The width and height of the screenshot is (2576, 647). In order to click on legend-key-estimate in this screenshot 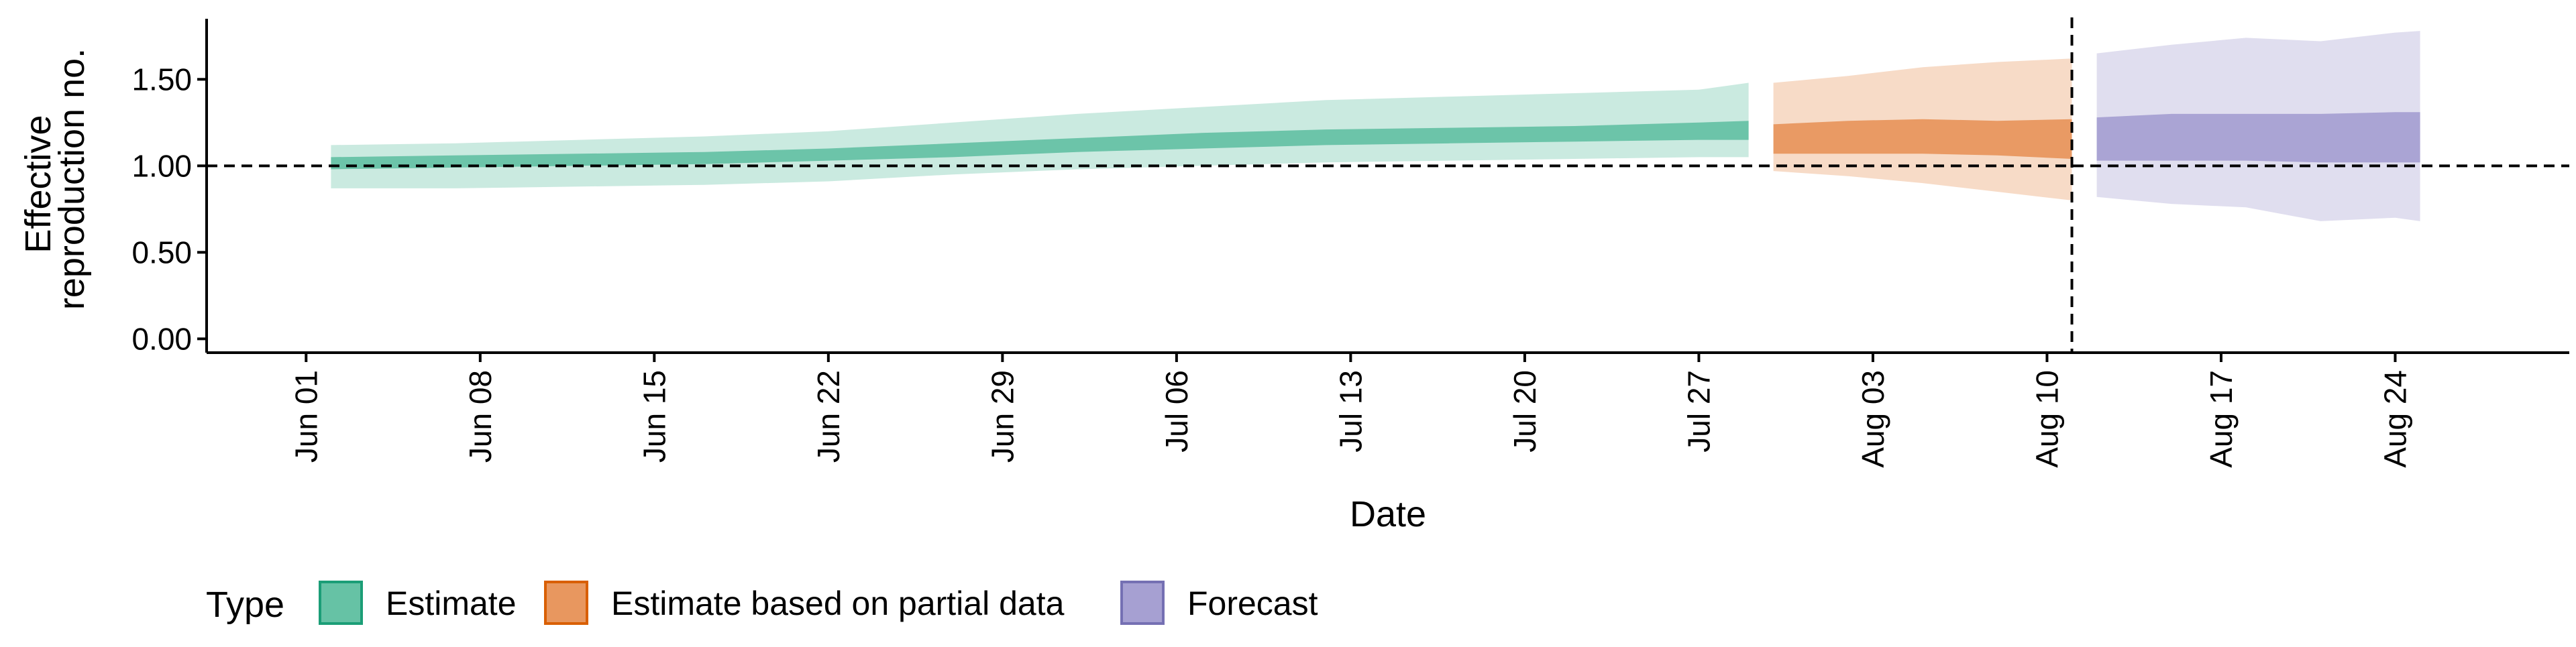, I will do `click(341, 603)`.